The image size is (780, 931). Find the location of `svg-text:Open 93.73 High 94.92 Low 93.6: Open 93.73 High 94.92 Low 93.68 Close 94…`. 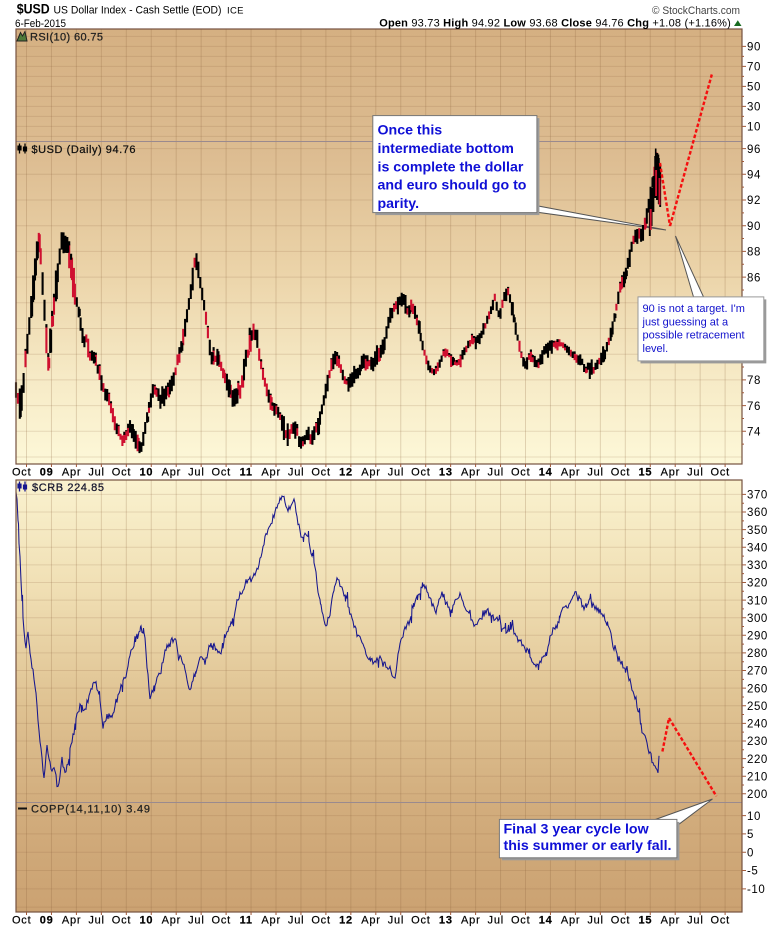

svg-text:Open 93.73 High 94.92 Low 93.6: Open 93.73 High 94.92 Low 93.68 Close 94… is located at coordinates (555, 24).